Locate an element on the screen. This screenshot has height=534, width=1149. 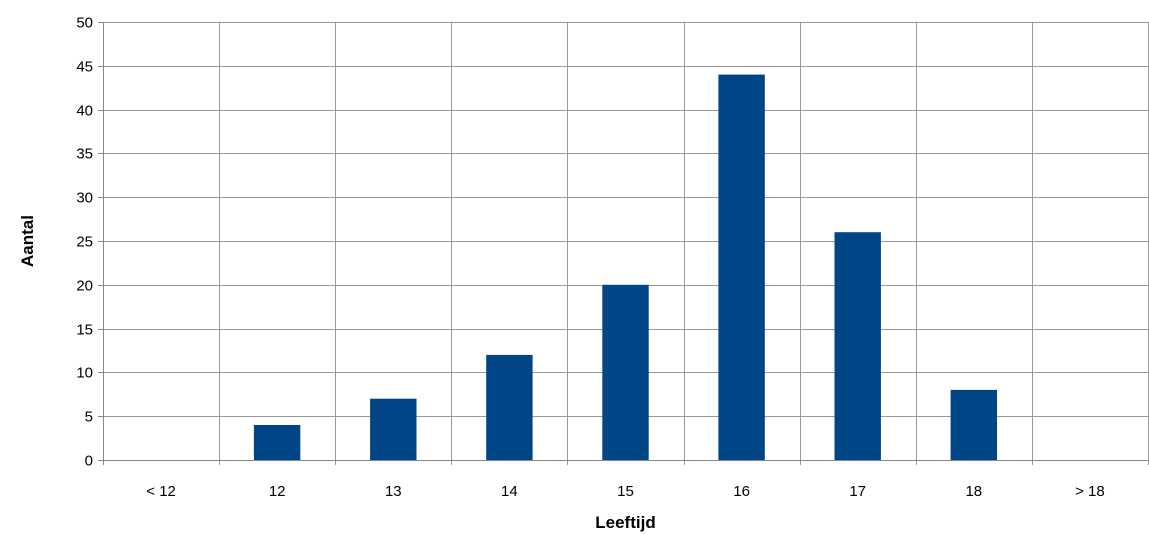
y-axis-title: Aantal is located at coordinates (27, 241).